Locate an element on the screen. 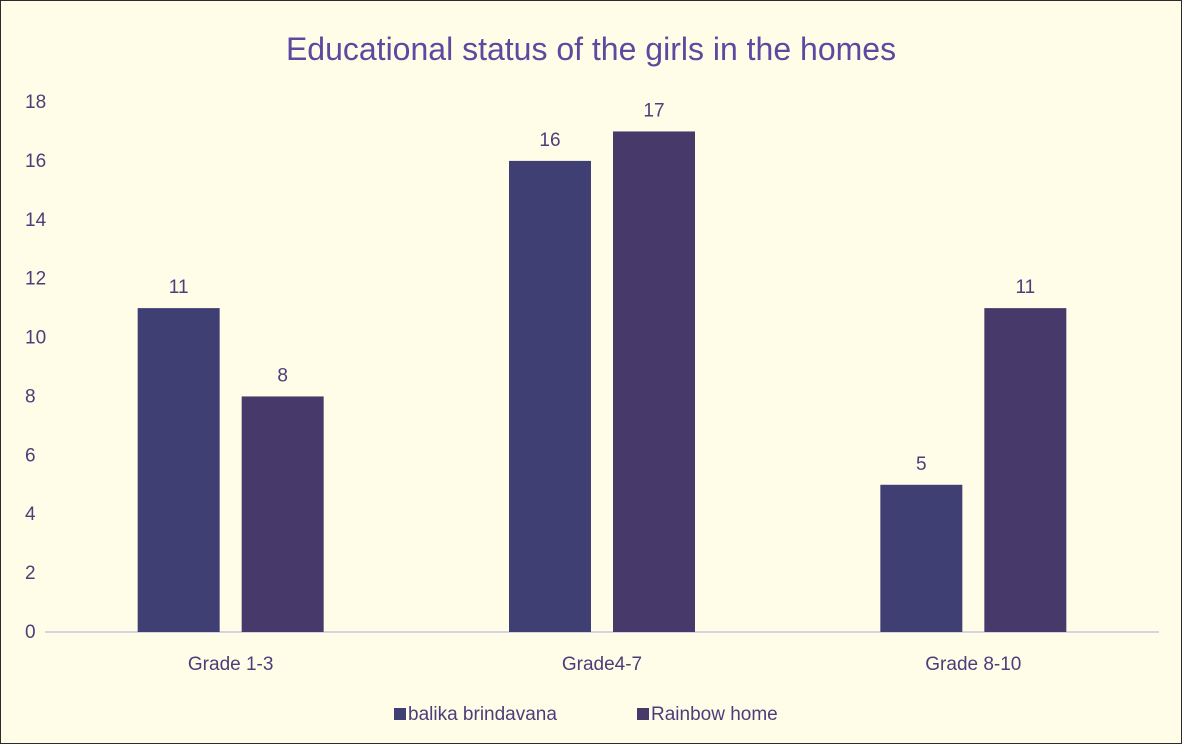 The height and width of the screenshot is (744, 1182). legend-label: Rainbow home is located at coordinates (714, 714).